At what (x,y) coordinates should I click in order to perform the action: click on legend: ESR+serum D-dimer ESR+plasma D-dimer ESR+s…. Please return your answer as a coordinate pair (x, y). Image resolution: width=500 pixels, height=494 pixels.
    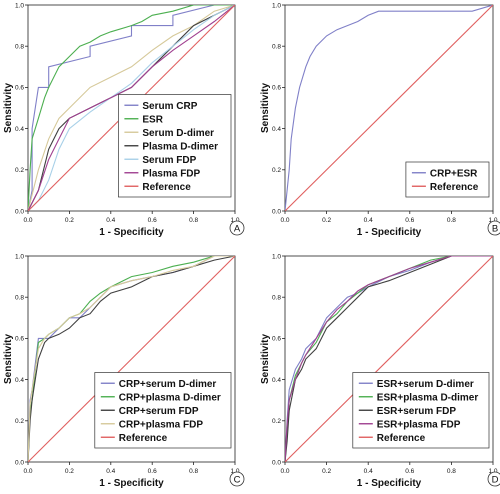
    Looking at the image, I should click on (421, 410).